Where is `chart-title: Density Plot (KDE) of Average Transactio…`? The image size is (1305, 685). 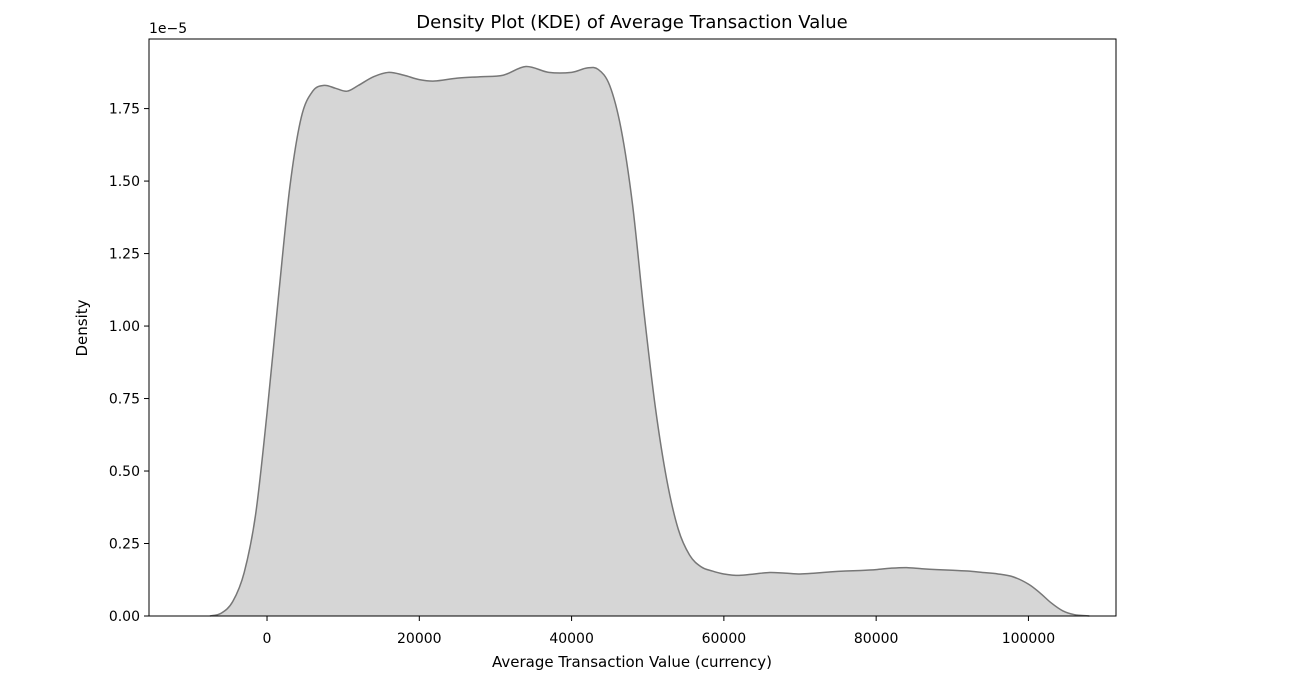
chart-title: Density Plot (KDE) of Average Transactio… is located at coordinates (631, 22).